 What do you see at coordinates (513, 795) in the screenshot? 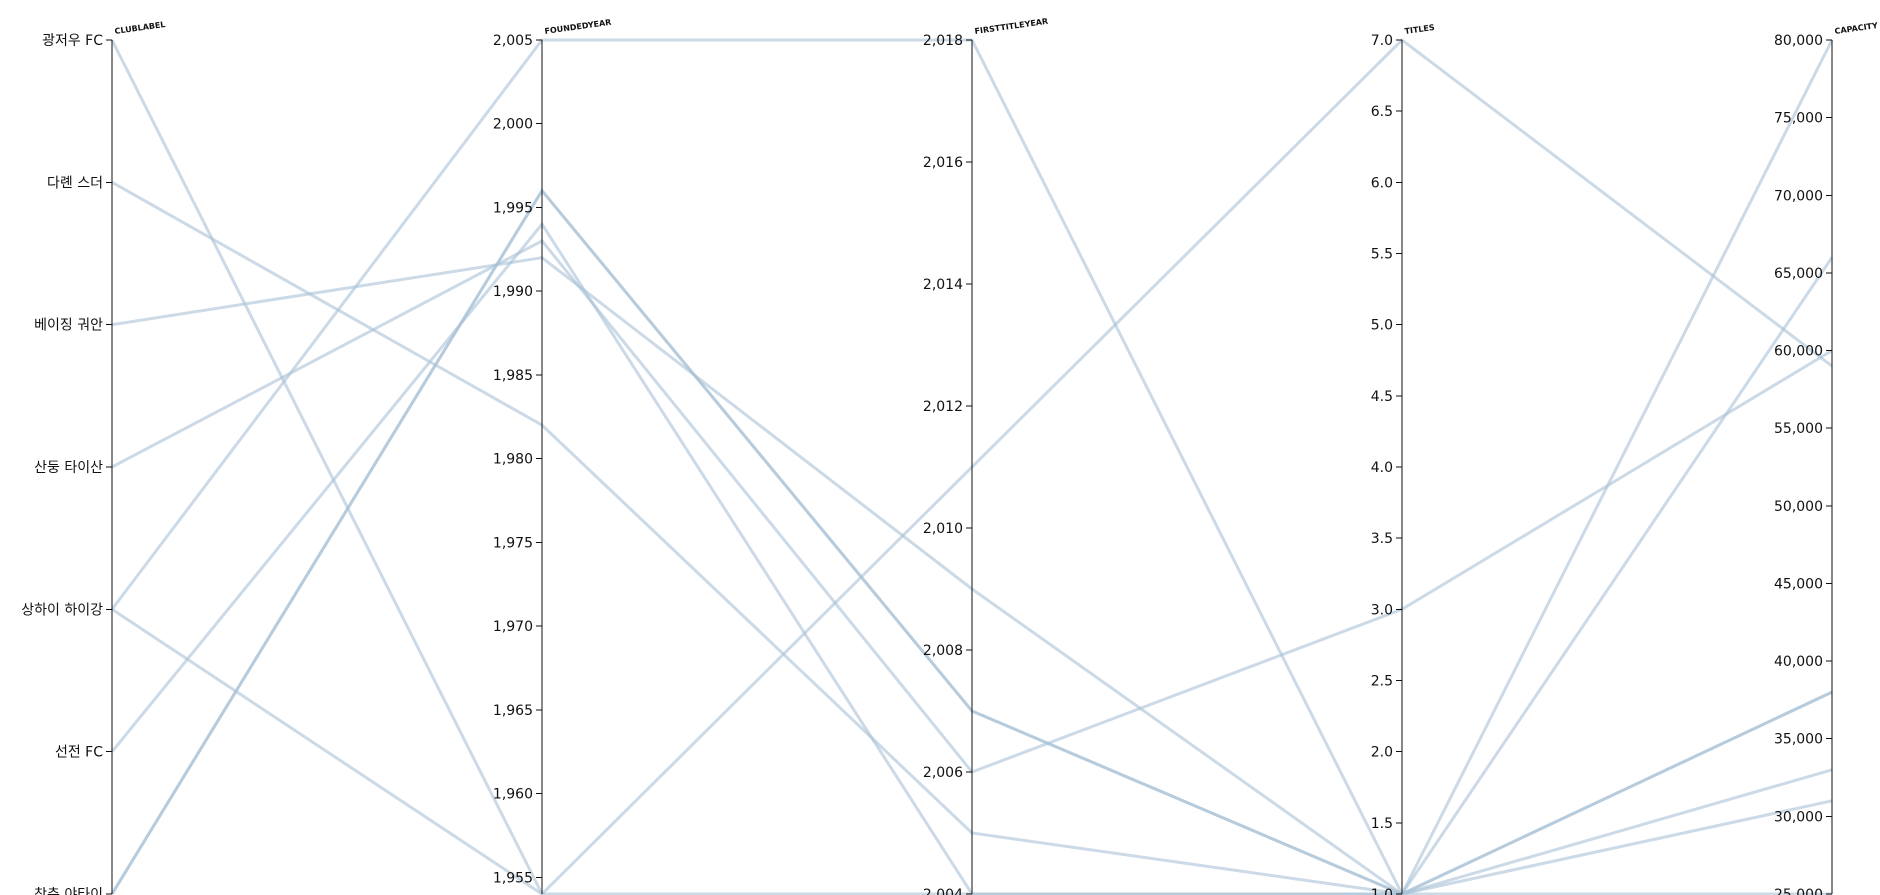
I see `tick-label: 1,960` at bounding box center [513, 795].